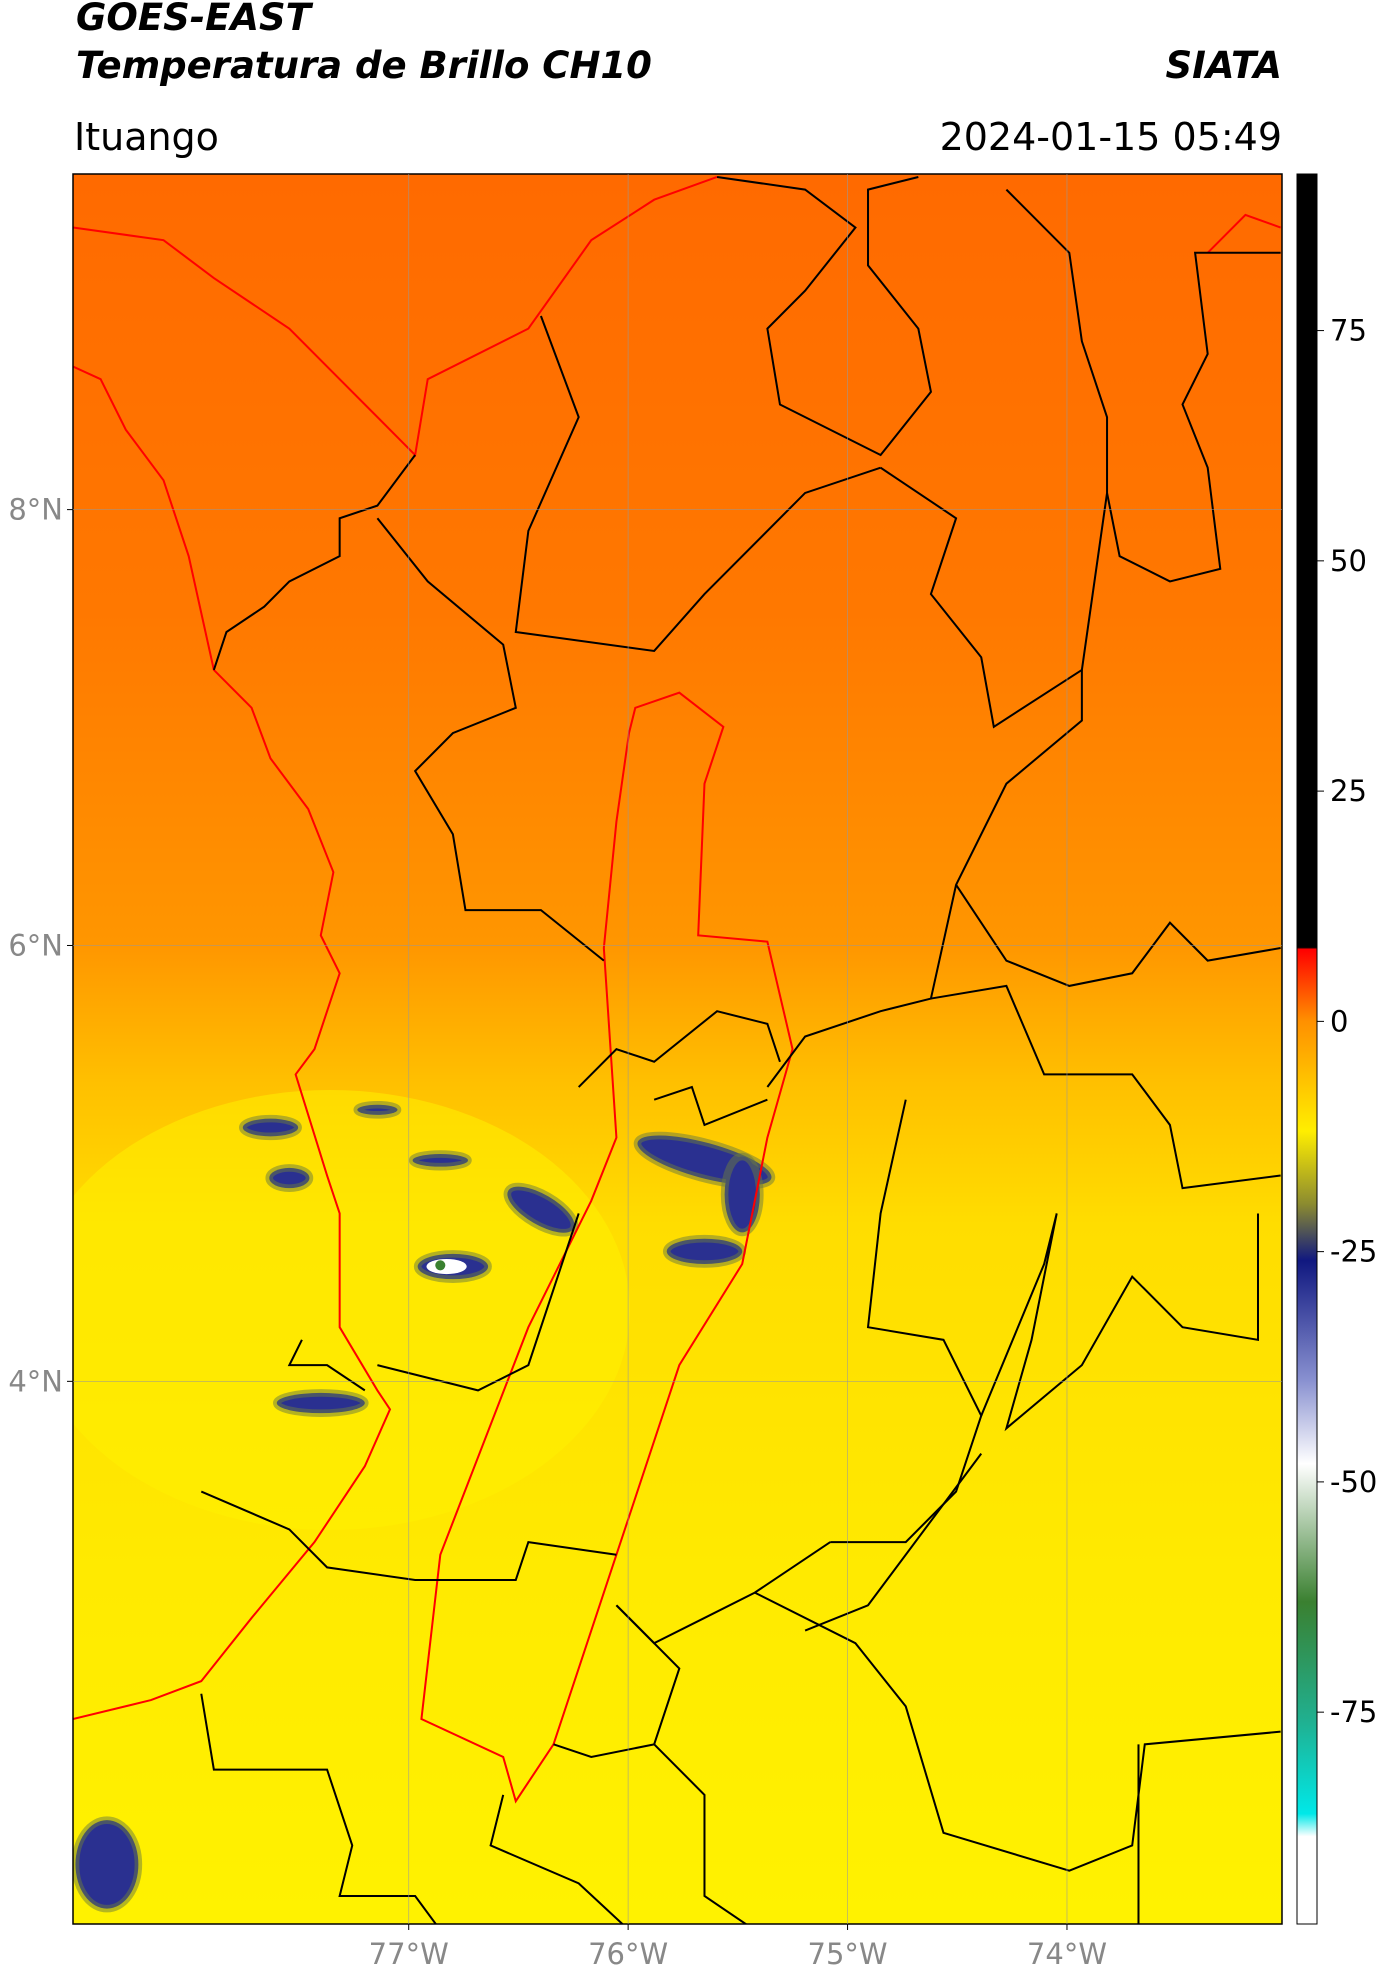 The height and width of the screenshot is (1981, 1384). I want to click on colorbar-tick-label: 0, so click(1339, 1021).